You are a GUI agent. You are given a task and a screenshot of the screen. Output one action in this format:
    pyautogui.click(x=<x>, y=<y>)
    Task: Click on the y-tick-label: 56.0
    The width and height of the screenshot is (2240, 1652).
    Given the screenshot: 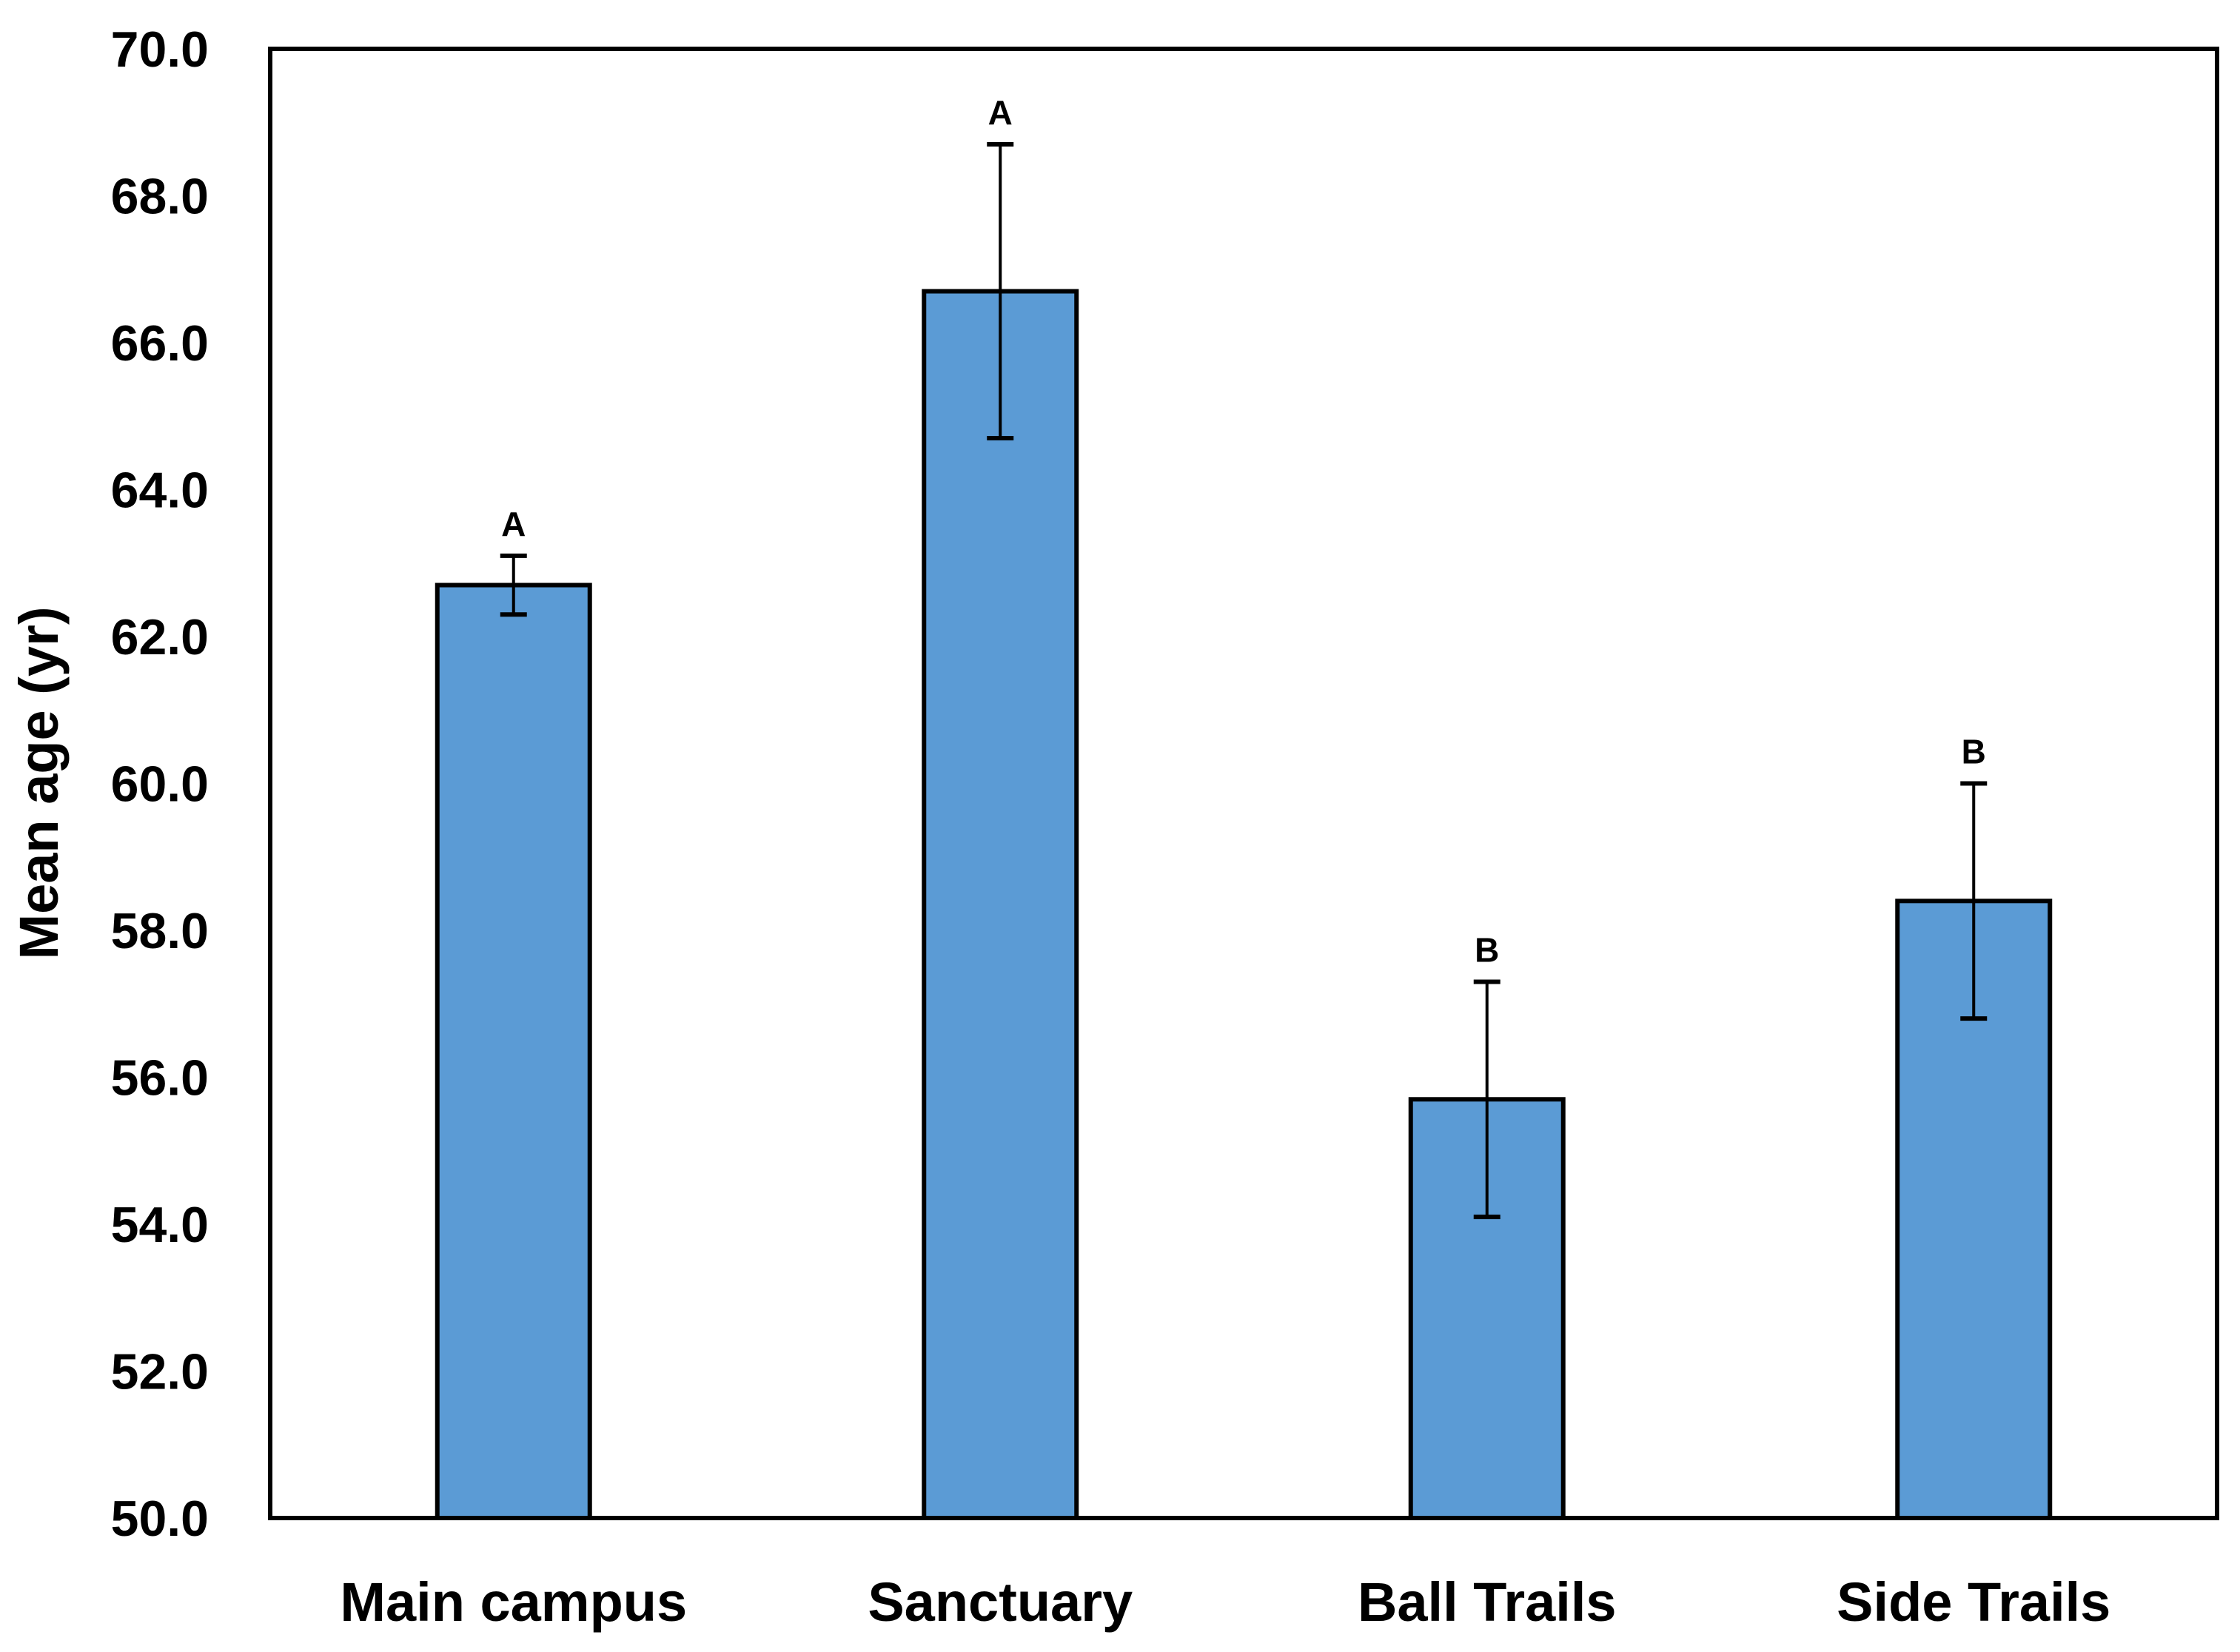 What is the action you would take?
    pyautogui.click(x=160, y=1078)
    